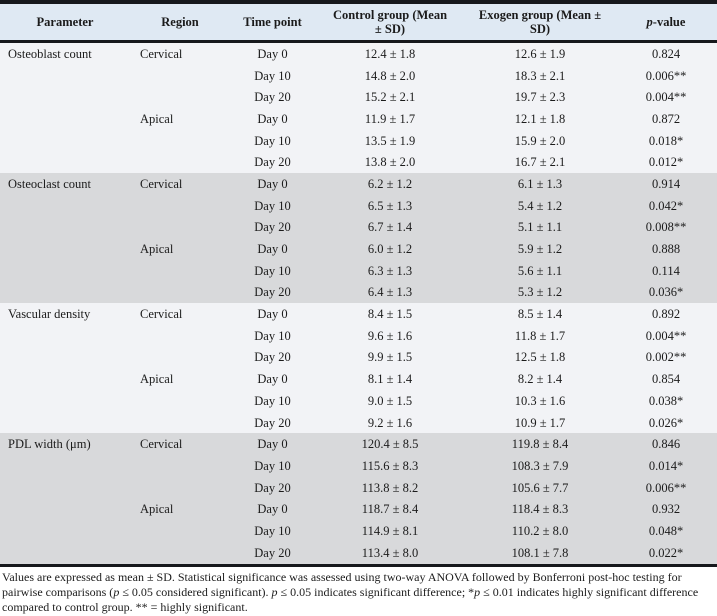 The image size is (717, 616). I want to click on cell-p-value: 0.914, so click(666, 184).